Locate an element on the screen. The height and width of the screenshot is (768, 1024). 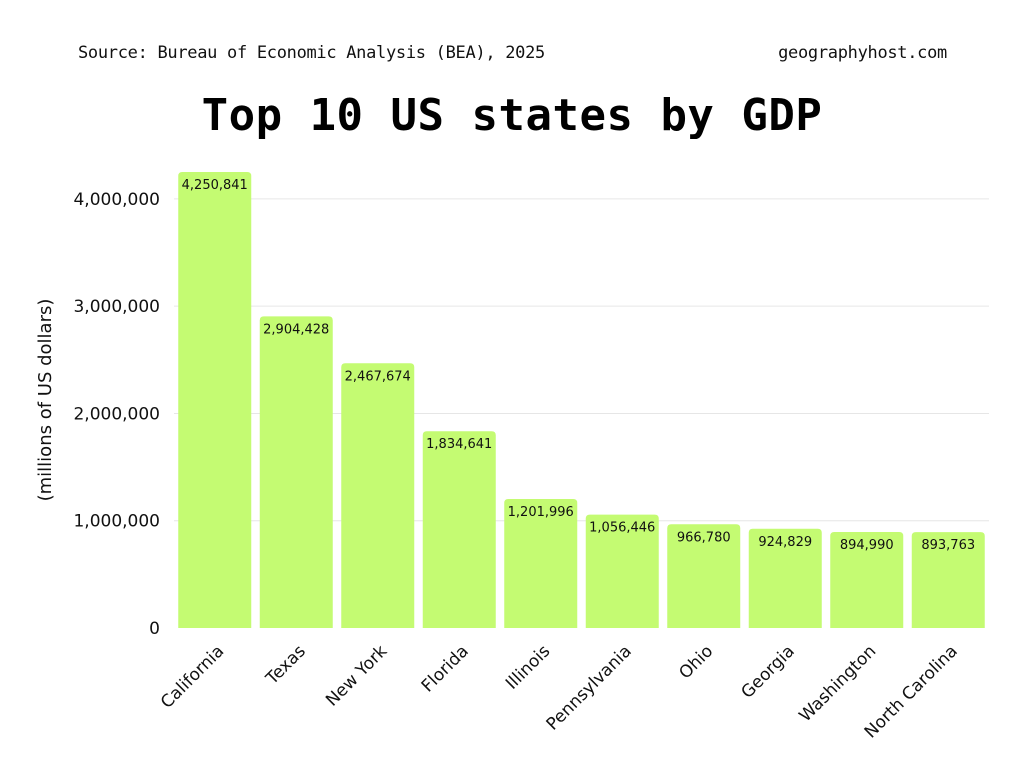
site-credit: geographyhost.com is located at coordinates (862, 53).